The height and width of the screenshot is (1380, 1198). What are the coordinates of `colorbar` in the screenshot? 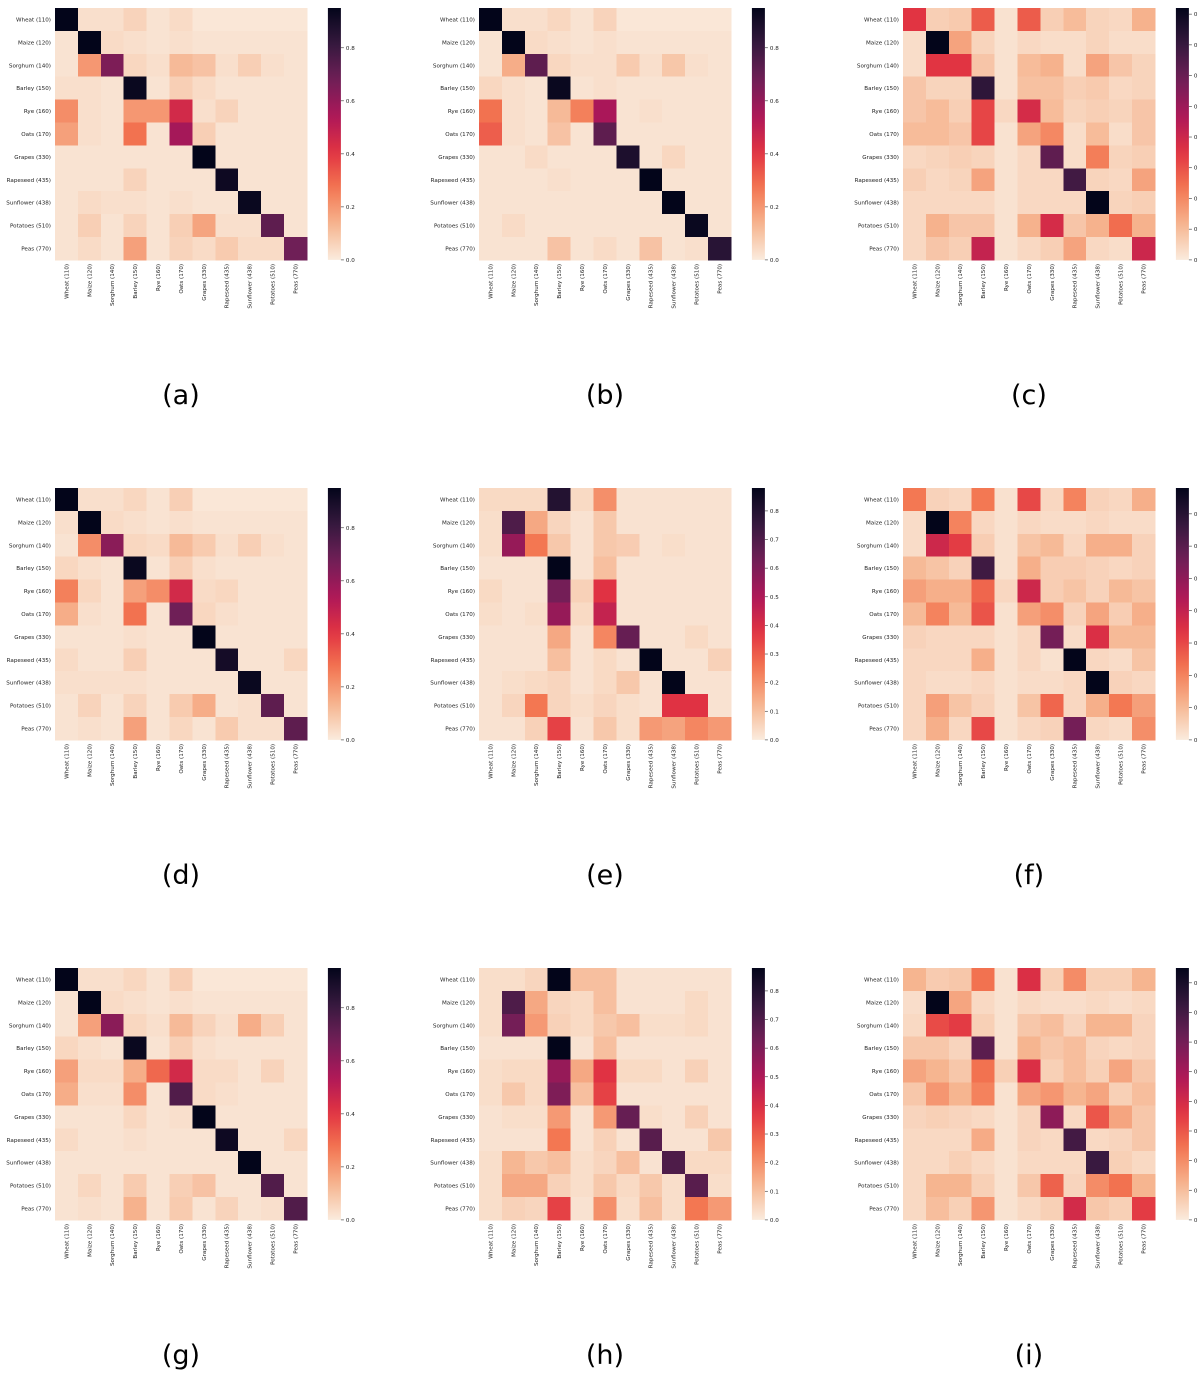 It's located at (758, 1094).